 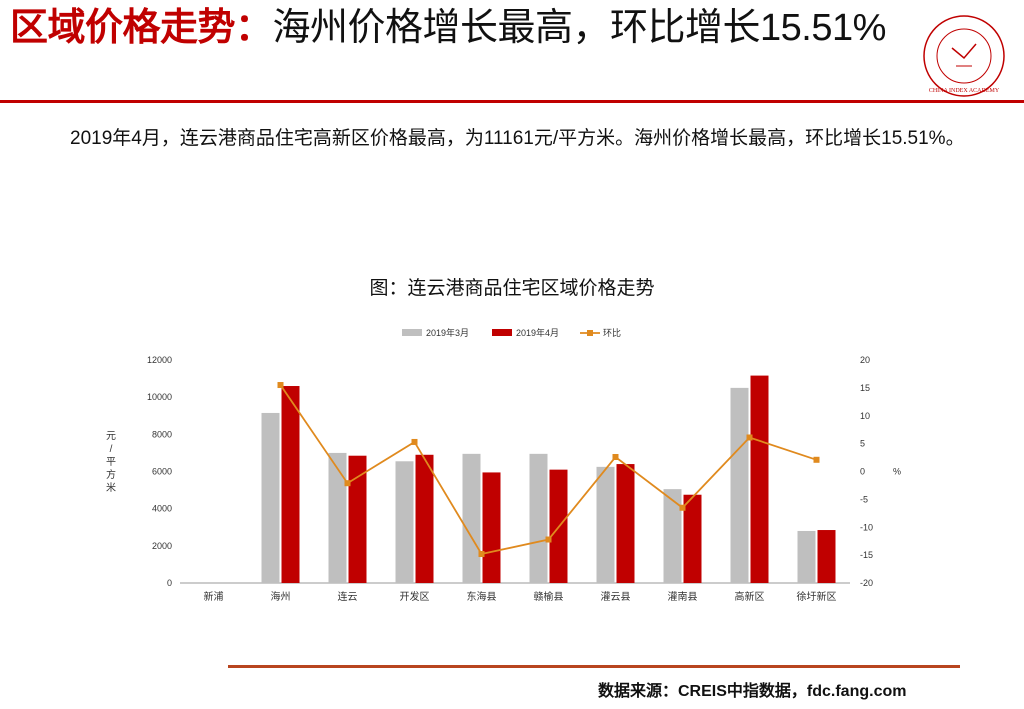 What do you see at coordinates (579, 28) in the screenshot?
I see `title-rest: 海州价格增长最高，环比增长15.51%` at bounding box center [579, 28].